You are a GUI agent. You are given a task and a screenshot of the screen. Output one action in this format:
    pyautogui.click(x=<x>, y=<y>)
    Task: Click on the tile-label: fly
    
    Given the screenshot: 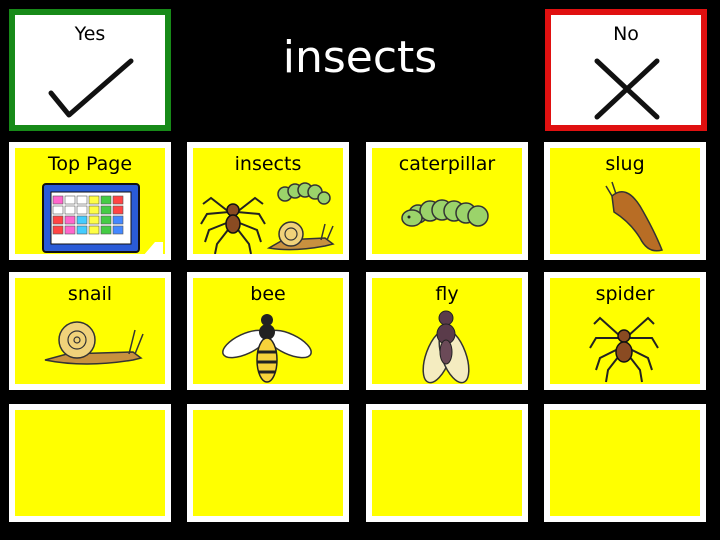 What is the action you would take?
    pyautogui.click(x=447, y=294)
    